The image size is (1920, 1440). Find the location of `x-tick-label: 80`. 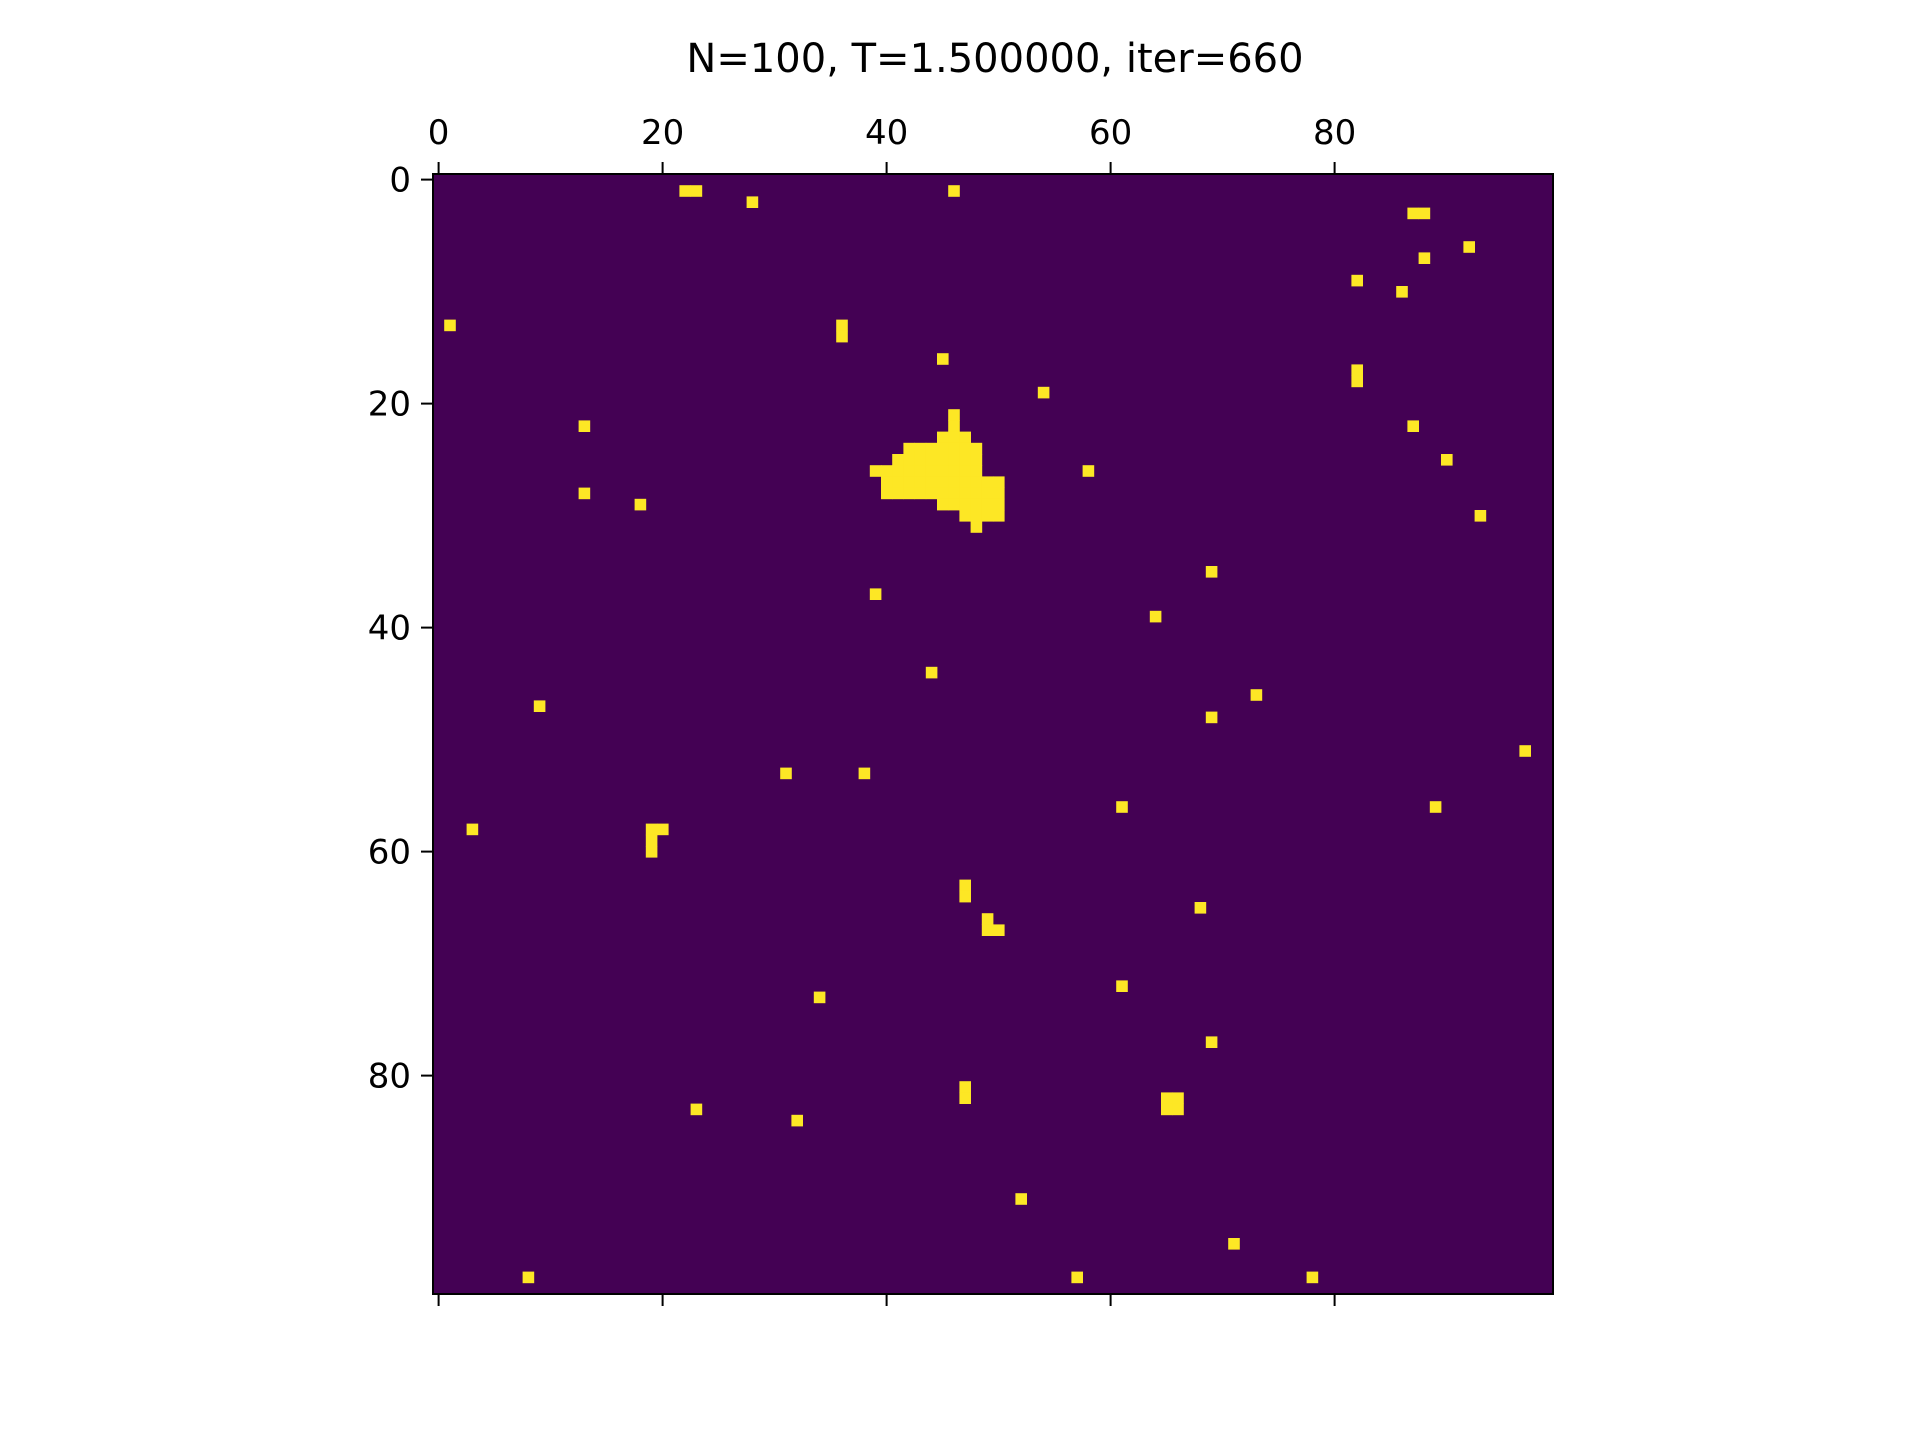

x-tick-label: 80 is located at coordinates (1334, 133).